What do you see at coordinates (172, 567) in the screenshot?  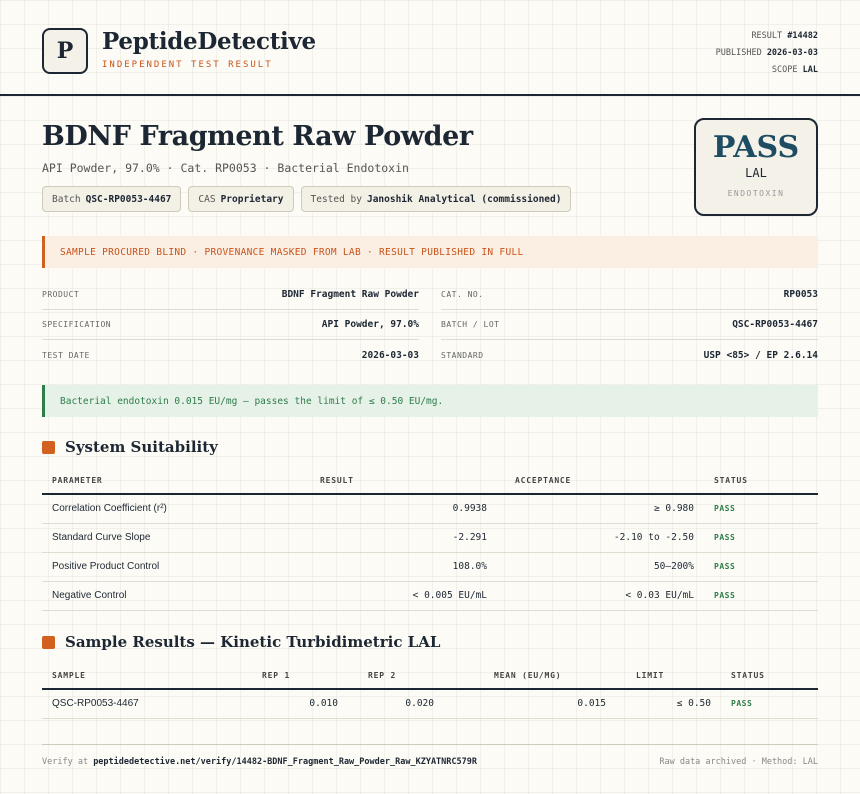 I see `cell-parameter: Positive Product Control` at bounding box center [172, 567].